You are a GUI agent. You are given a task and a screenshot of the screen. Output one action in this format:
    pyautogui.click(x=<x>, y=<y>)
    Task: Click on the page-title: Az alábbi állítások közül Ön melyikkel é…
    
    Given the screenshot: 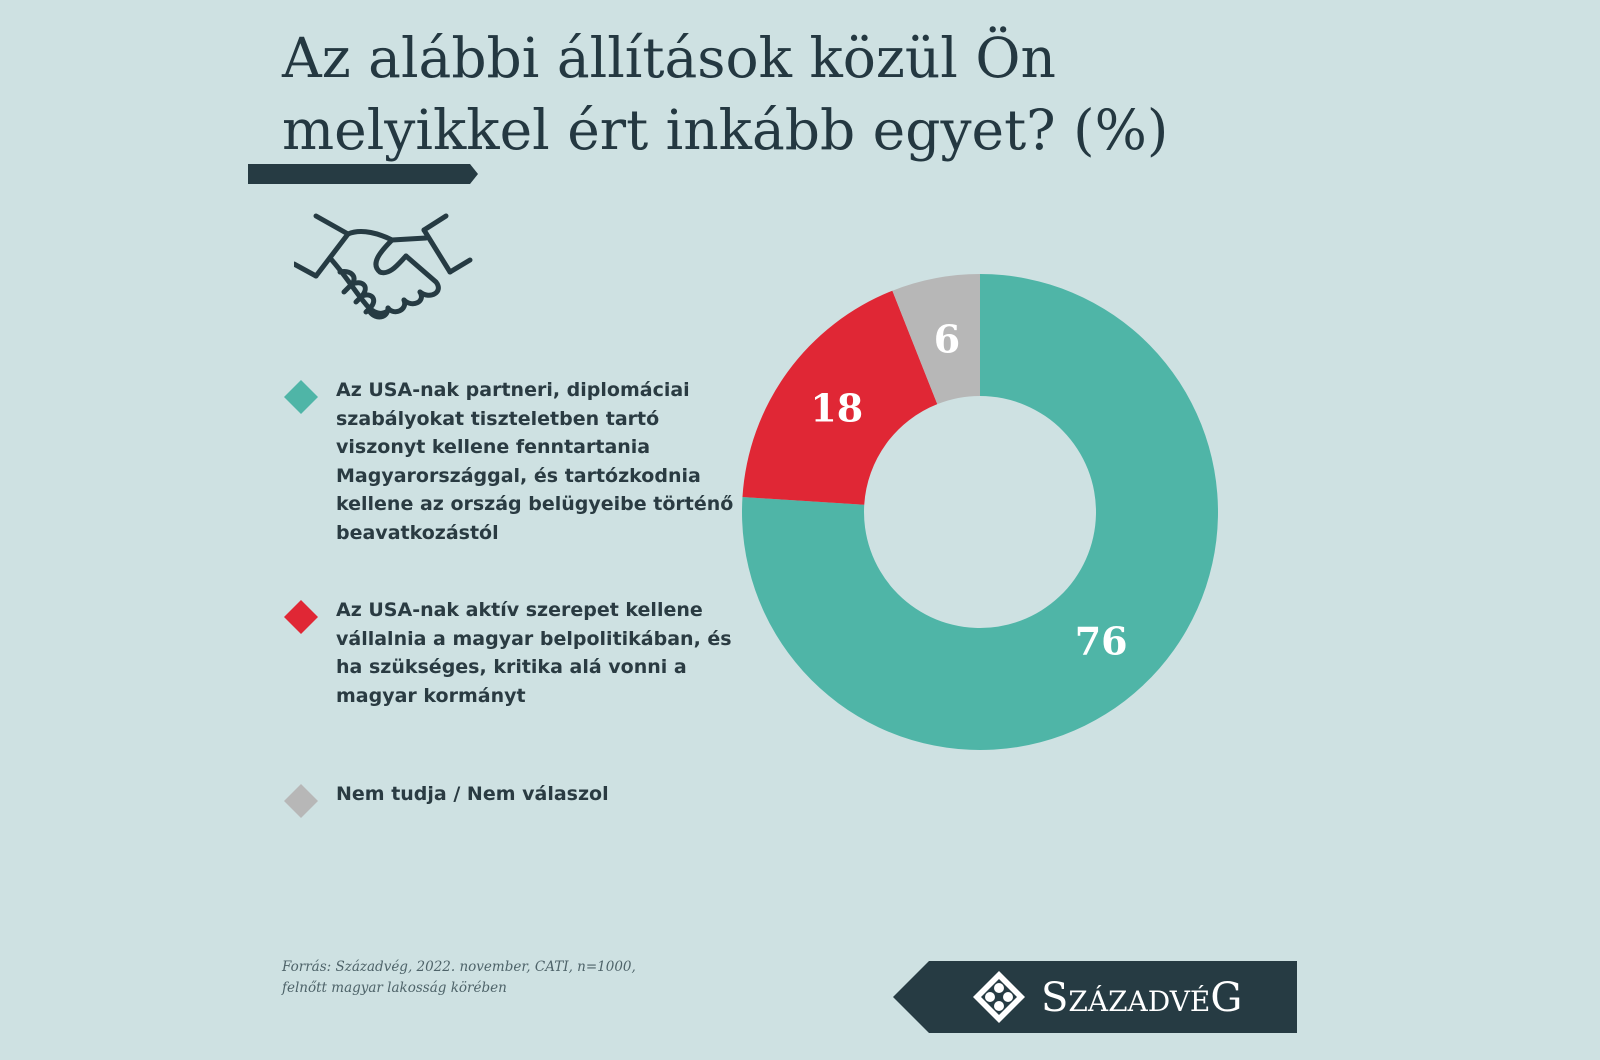 What is the action you would take?
    pyautogui.click(x=725, y=94)
    